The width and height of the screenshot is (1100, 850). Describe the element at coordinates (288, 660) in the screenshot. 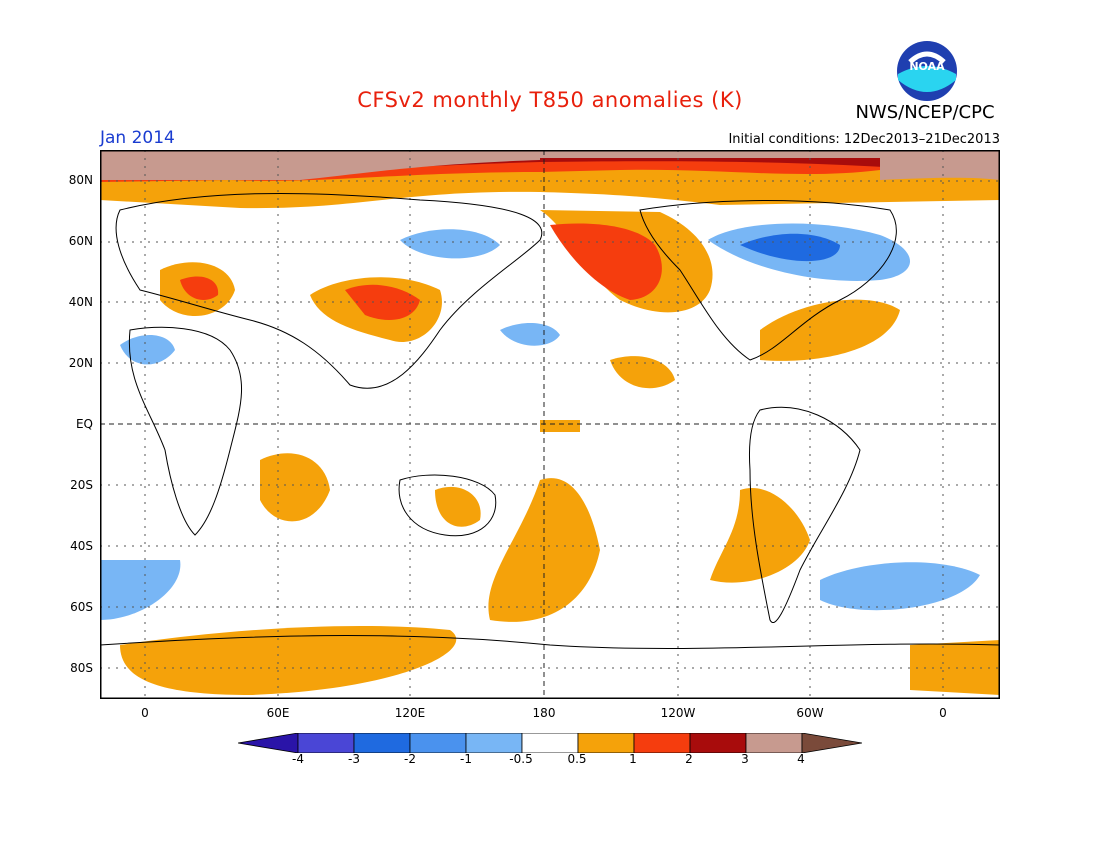

I see `antarctic-warm` at that location.